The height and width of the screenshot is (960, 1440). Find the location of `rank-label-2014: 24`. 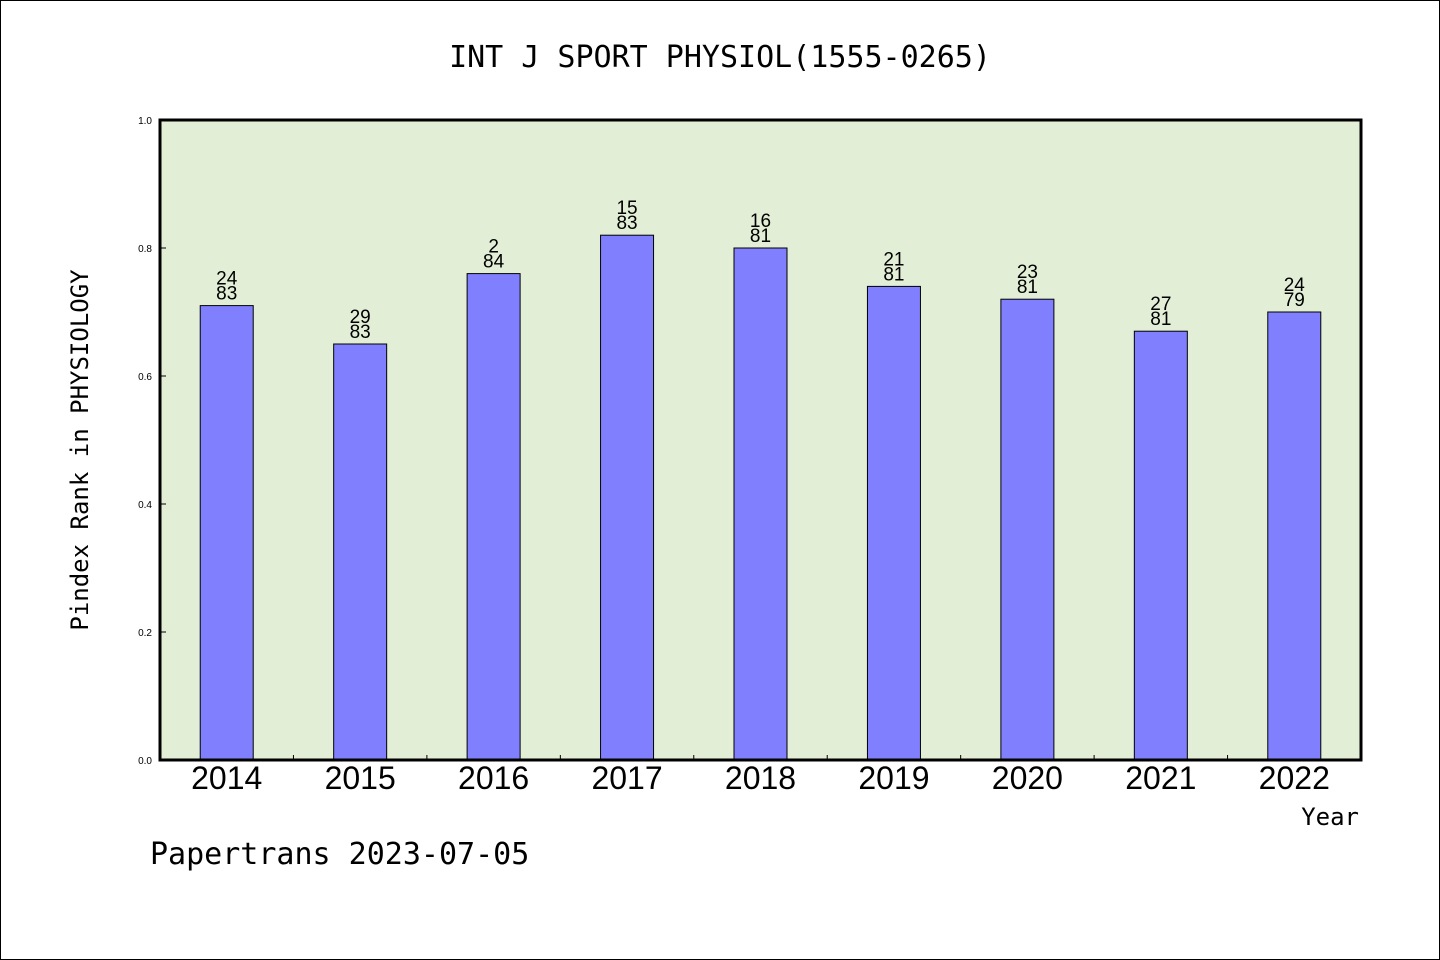

rank-label-2014: 24 is located at coordinates (227, 279).